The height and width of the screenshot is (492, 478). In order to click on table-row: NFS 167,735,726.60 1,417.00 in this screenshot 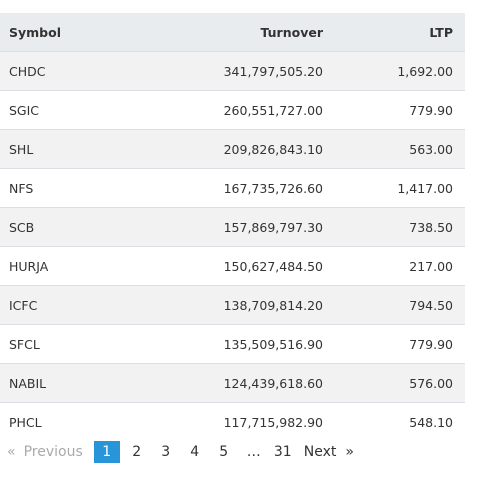, I will do `click(232, 188)`.